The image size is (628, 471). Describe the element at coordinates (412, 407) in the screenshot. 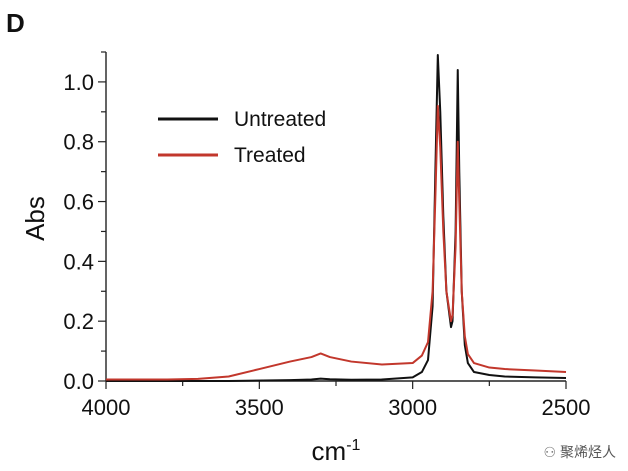

I see `x-tick-label: 3000` at that location.